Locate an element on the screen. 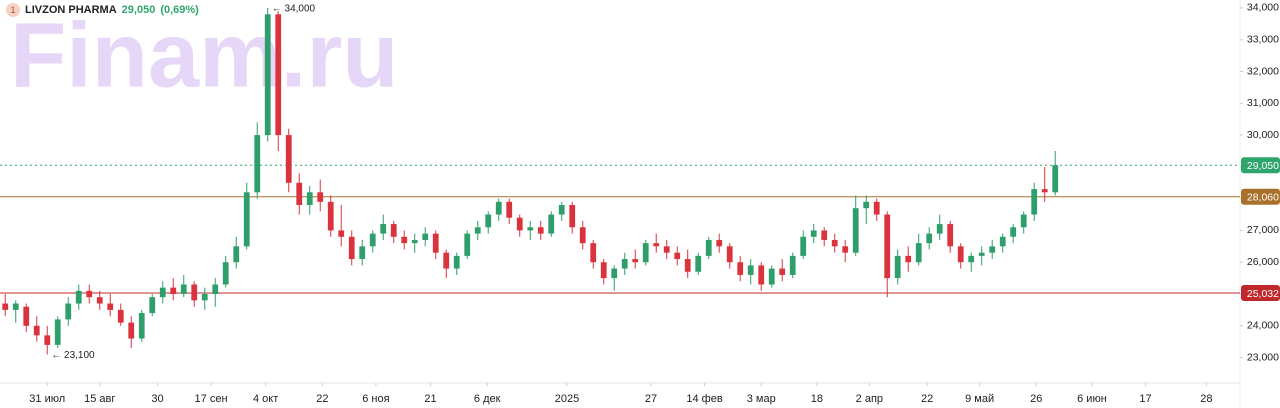 The height and width of the screenshot is (408, 1280). x-tick-label: 4 окт is located at coordinates (265, 399).